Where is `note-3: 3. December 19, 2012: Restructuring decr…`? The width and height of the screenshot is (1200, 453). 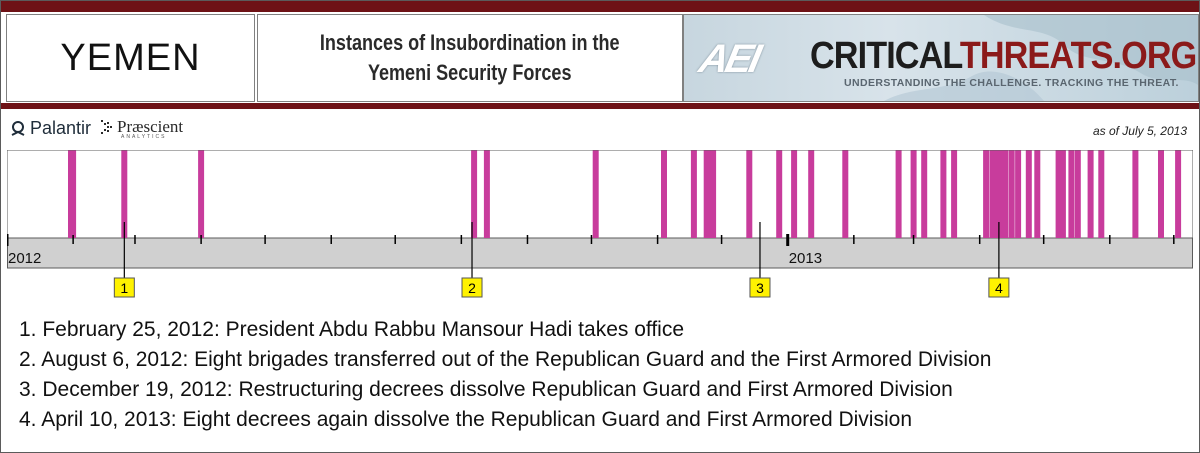
note-3: 3. December 19, 2012: Restructuring decr… is located at coordinates (486, 389).